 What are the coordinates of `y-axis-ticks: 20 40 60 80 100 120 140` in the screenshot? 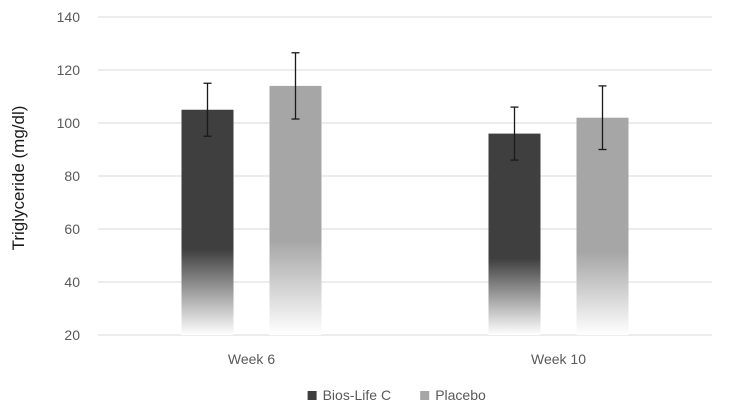 It's located at (69, 176).